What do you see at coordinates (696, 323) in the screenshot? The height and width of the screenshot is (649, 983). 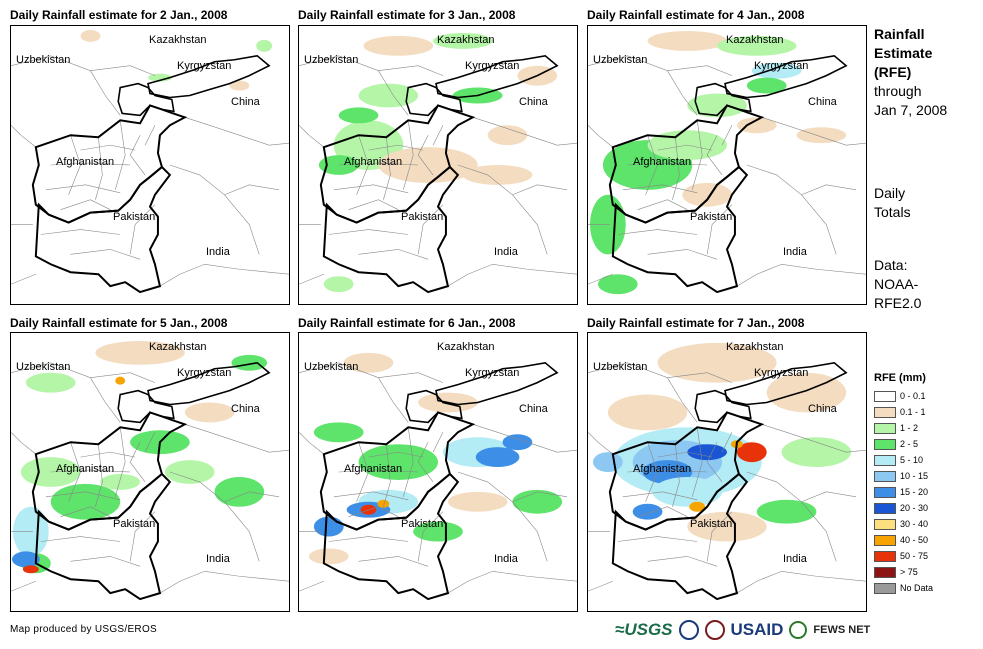 I see `panel-title-6: Daily Rainfall estimate for 7 Jan., 2008` at bounding box center [696, 323].